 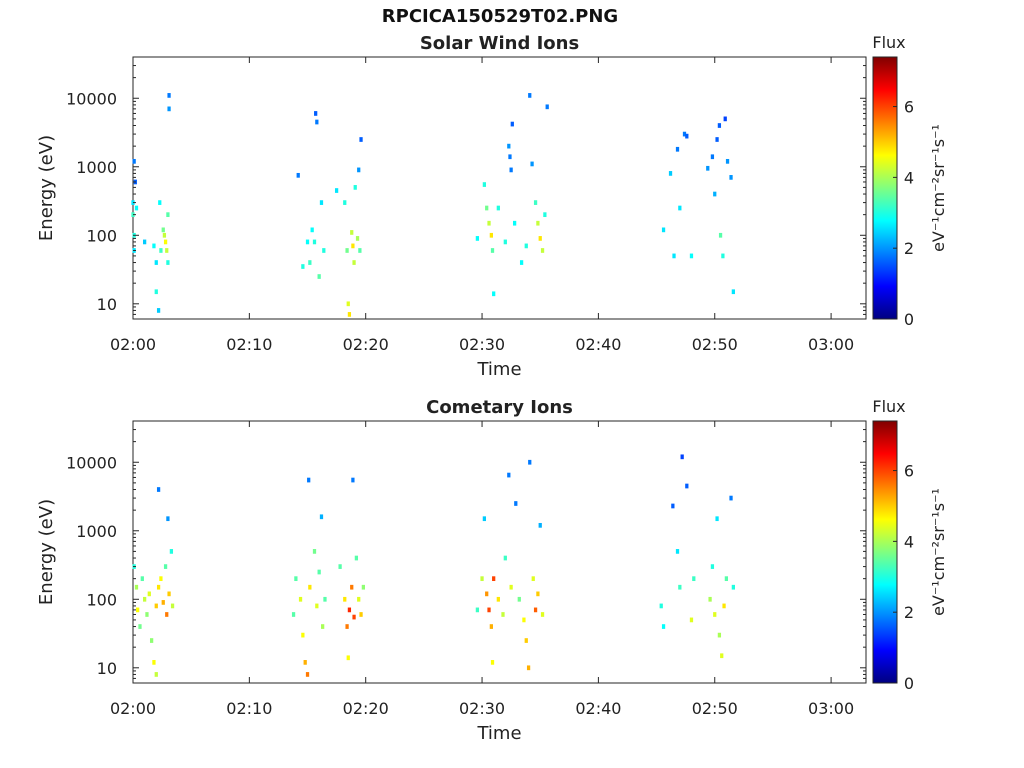 I want to click on colorbar-tick-label: 2, so click(x=909, y=612).